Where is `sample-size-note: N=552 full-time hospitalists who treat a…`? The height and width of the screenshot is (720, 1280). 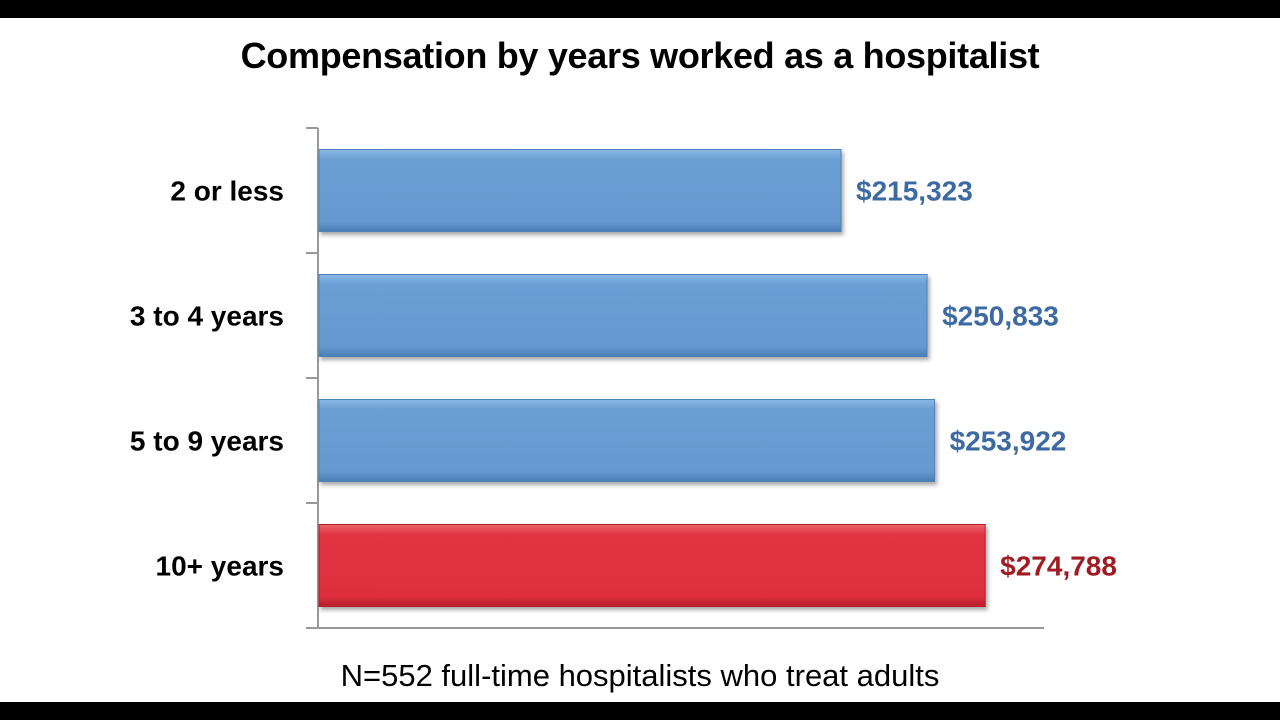 sample-size-note: N=552 full-time hospitalists who treat a… is located at coordinates (640, 675).